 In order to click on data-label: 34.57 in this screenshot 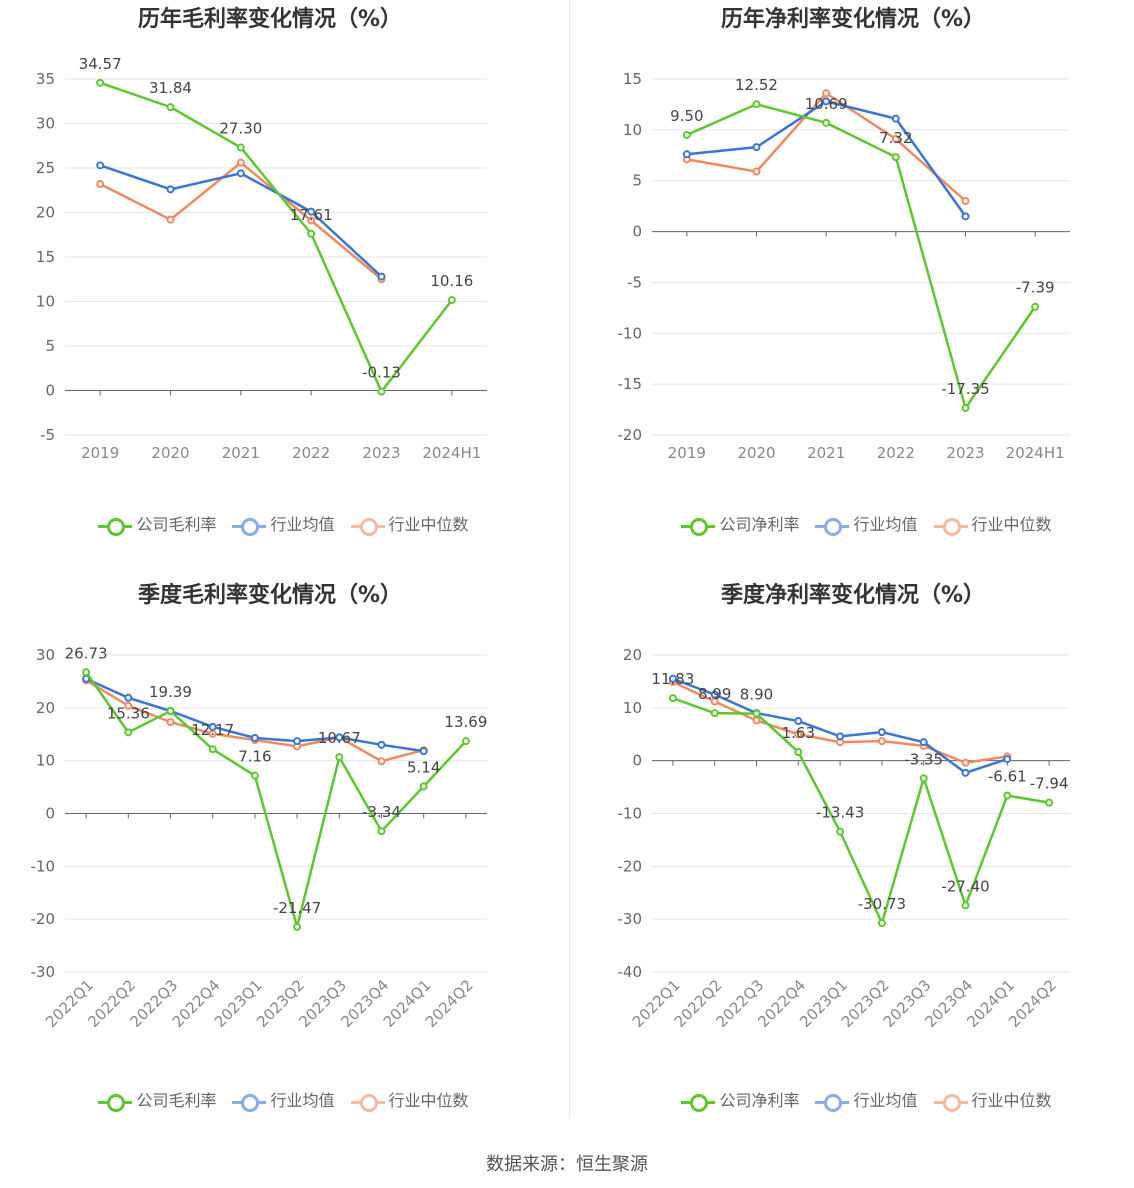, I will do `click(100, 64)`.